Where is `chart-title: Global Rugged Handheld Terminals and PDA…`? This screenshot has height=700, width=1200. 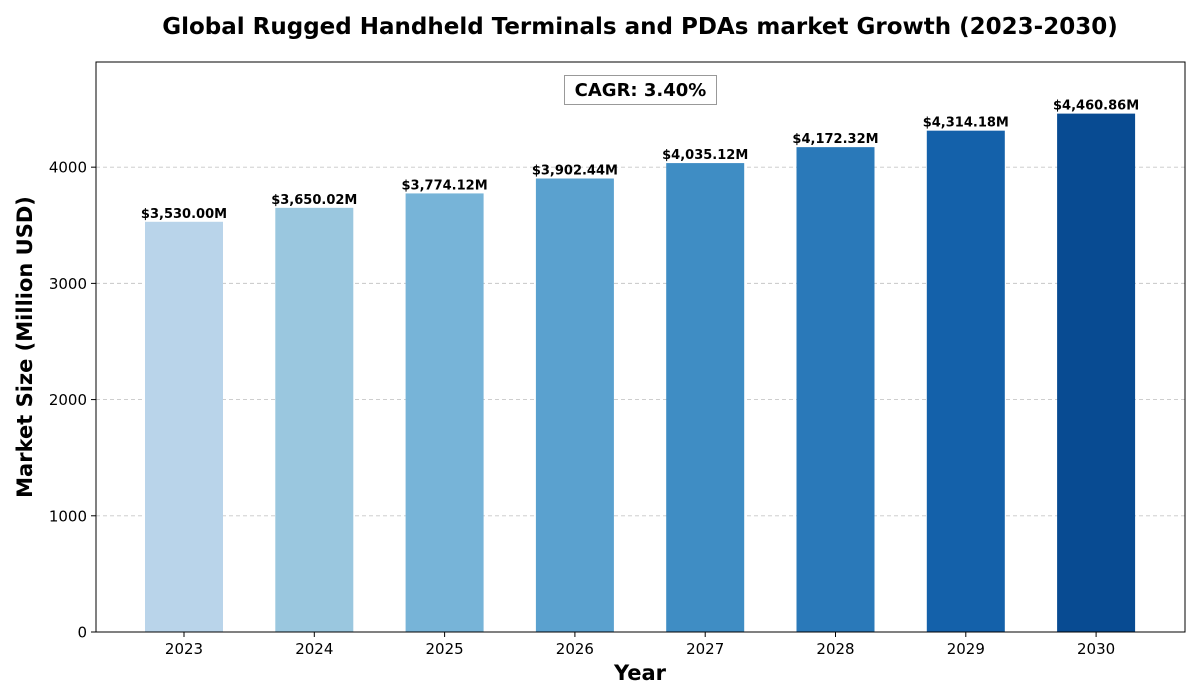 chart-title: Global Rugged Handheld Terminals and PDA… is located at coordinates (640, 27).